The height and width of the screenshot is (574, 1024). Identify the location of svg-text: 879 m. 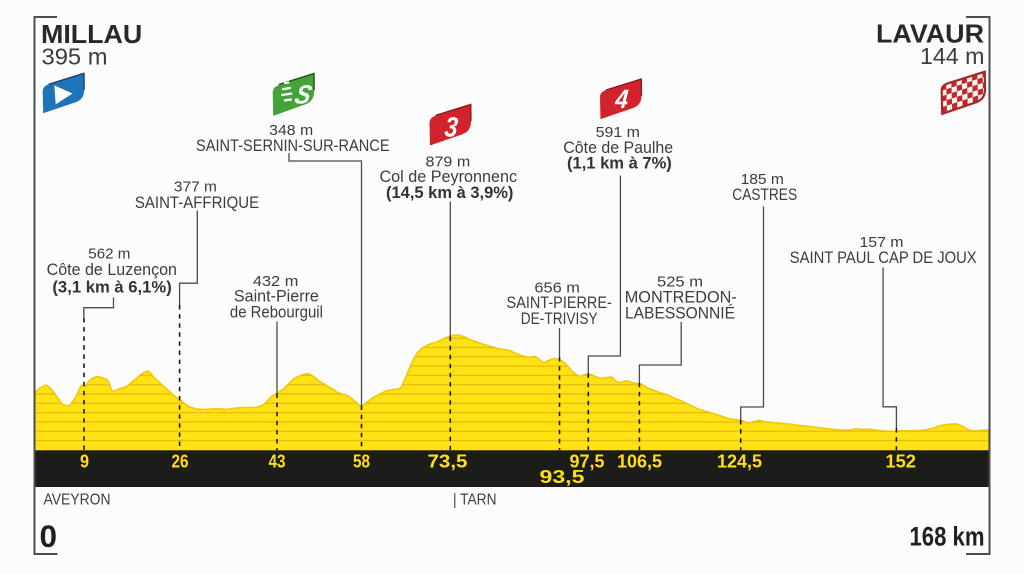
(448, 162).